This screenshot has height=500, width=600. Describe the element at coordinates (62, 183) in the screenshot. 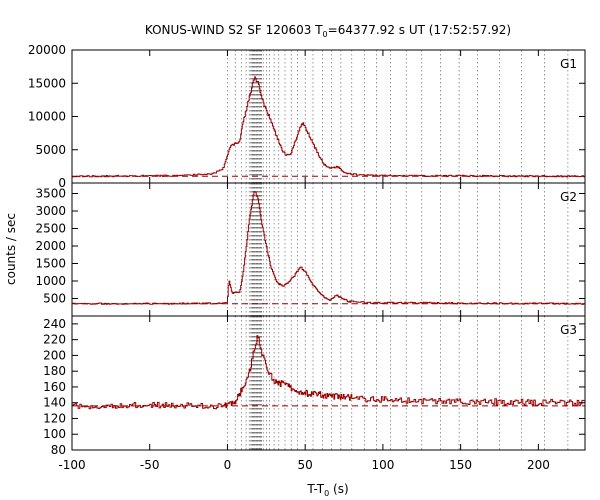

I see `y-tick-label: 0` at that location.